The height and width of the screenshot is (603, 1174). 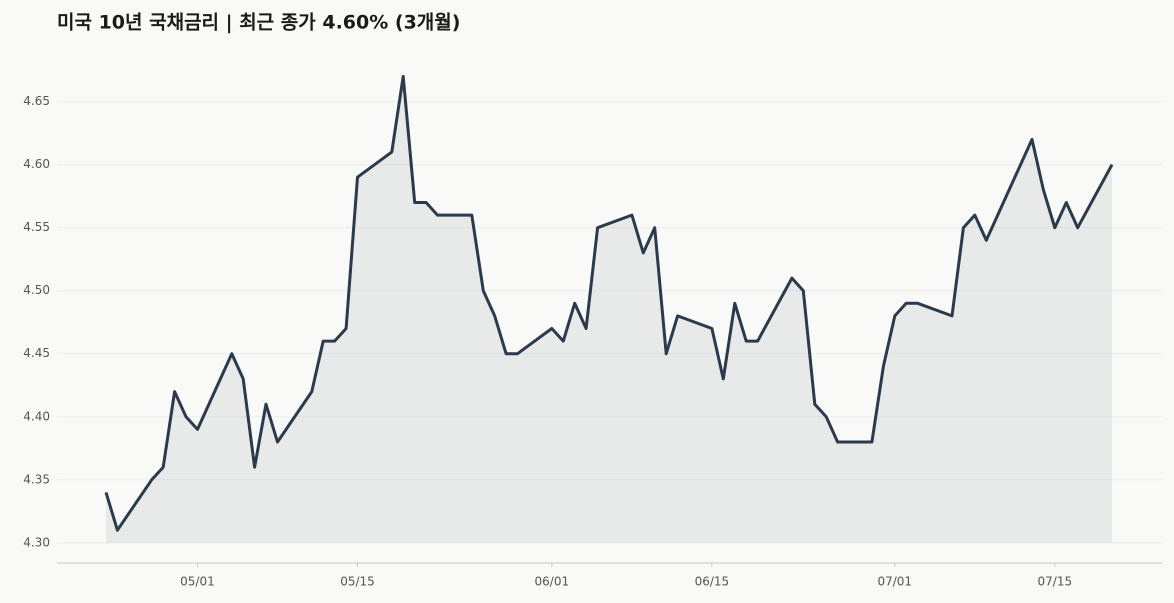 I want to click on x-tick-label: 07/01, so click(x=894, y=582).